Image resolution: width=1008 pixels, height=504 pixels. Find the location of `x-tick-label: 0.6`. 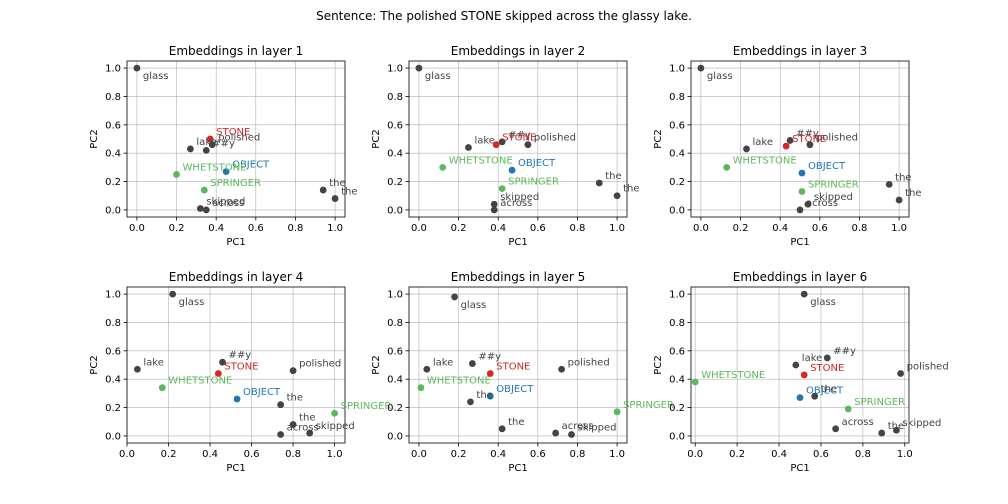

x-tick-label: 0.6 is located at coordinates (538, 228).